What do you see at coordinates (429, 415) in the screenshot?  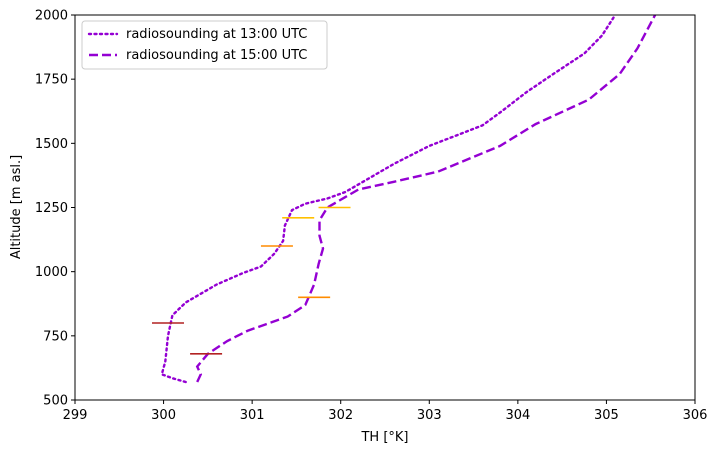 I see `x-tick-label-4: 303` at bounding box center [429, 415].